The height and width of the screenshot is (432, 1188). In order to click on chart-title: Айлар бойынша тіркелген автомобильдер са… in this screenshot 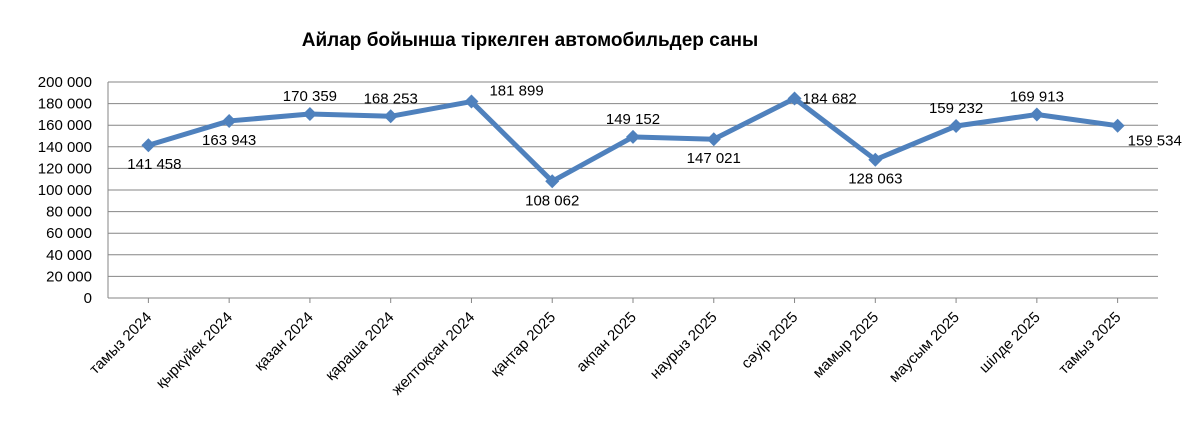, I will do `click(530, 40)`.